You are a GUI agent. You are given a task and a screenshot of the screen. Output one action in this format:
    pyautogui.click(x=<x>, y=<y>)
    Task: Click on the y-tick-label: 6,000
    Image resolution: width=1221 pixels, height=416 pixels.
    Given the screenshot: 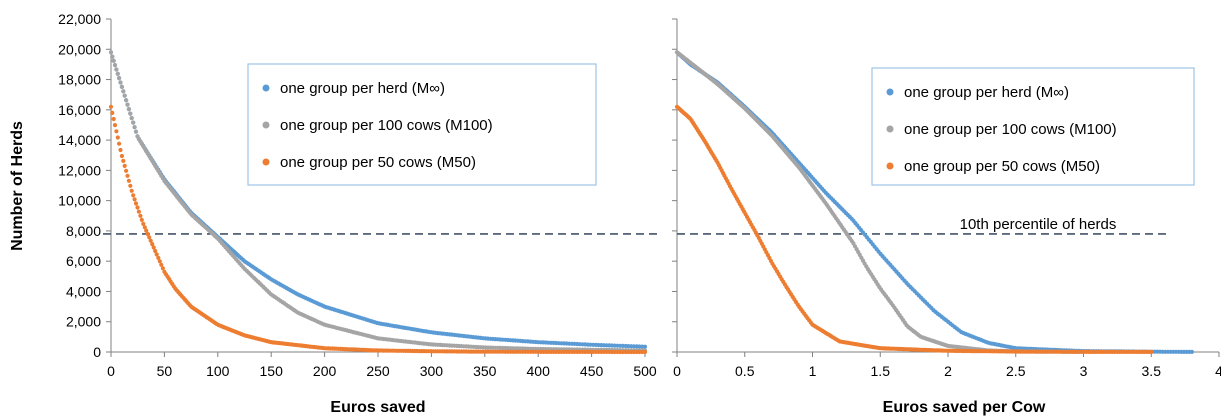 What is the action you would take?
    pyautogui.click(x=83, y=261)
    